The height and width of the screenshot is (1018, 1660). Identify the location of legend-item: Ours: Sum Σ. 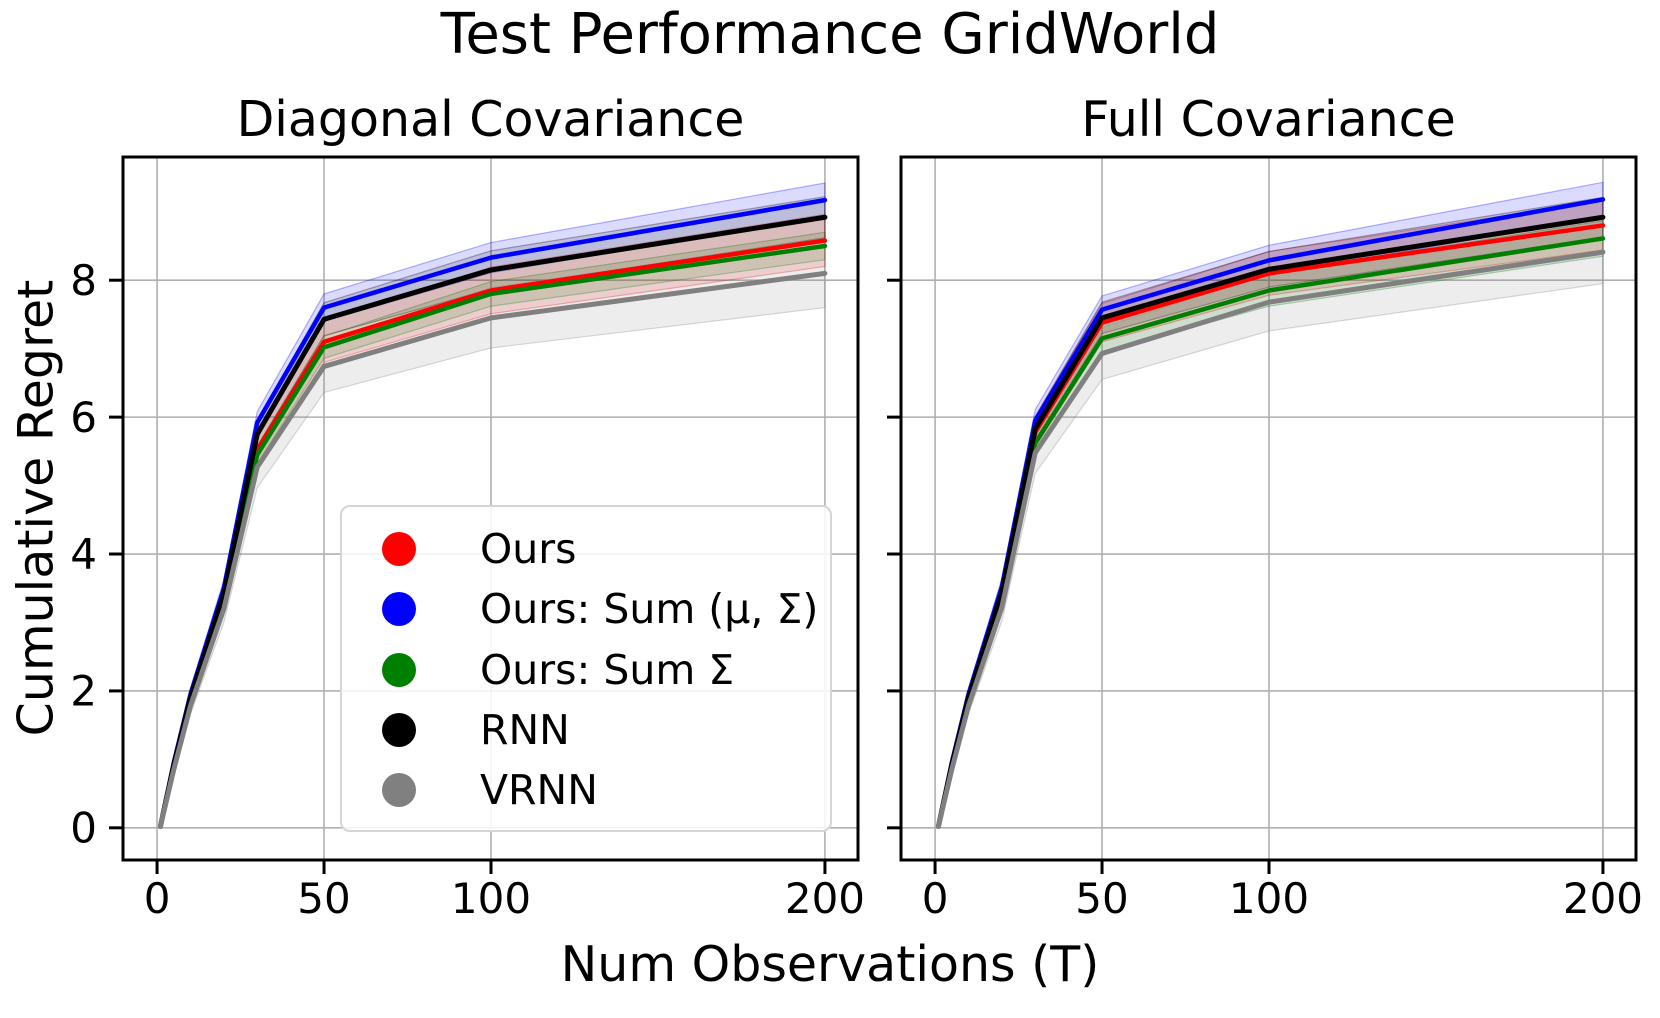
(601, 669).